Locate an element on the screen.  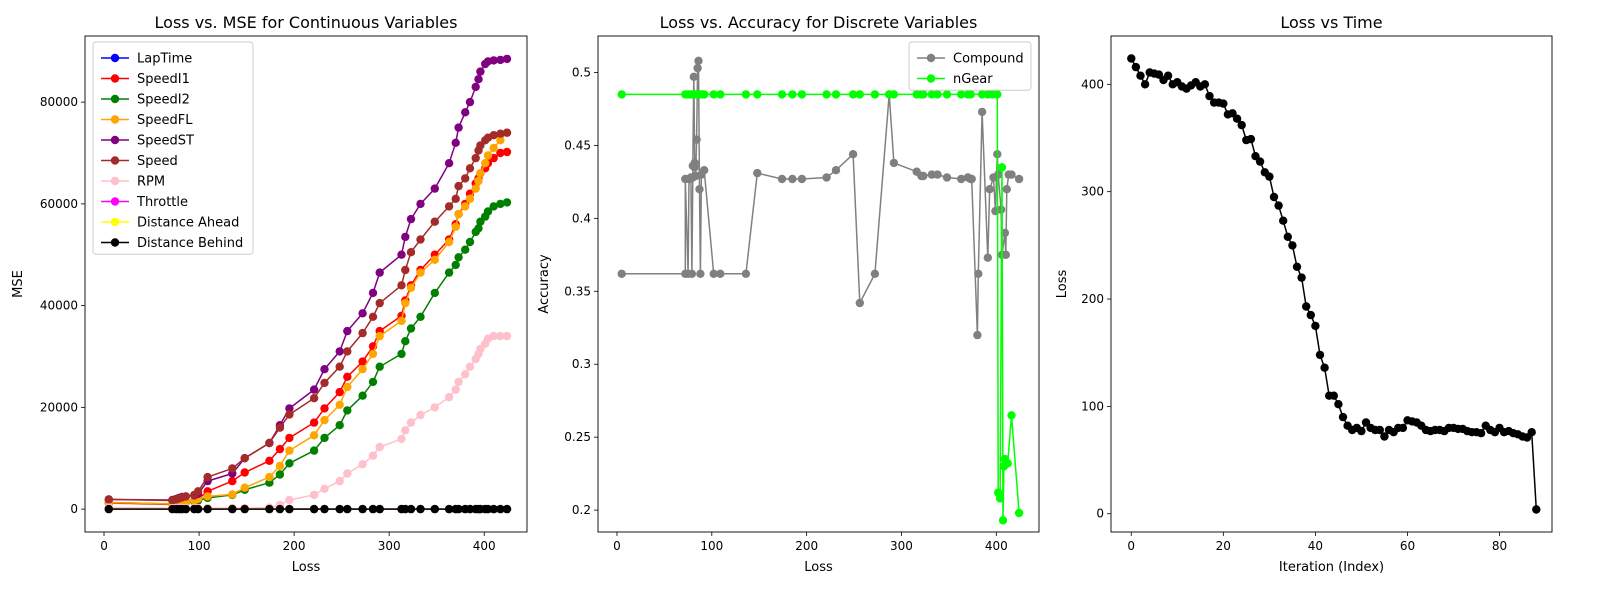
y-tick-label: 0.5 is located at coordinates (581, 72).